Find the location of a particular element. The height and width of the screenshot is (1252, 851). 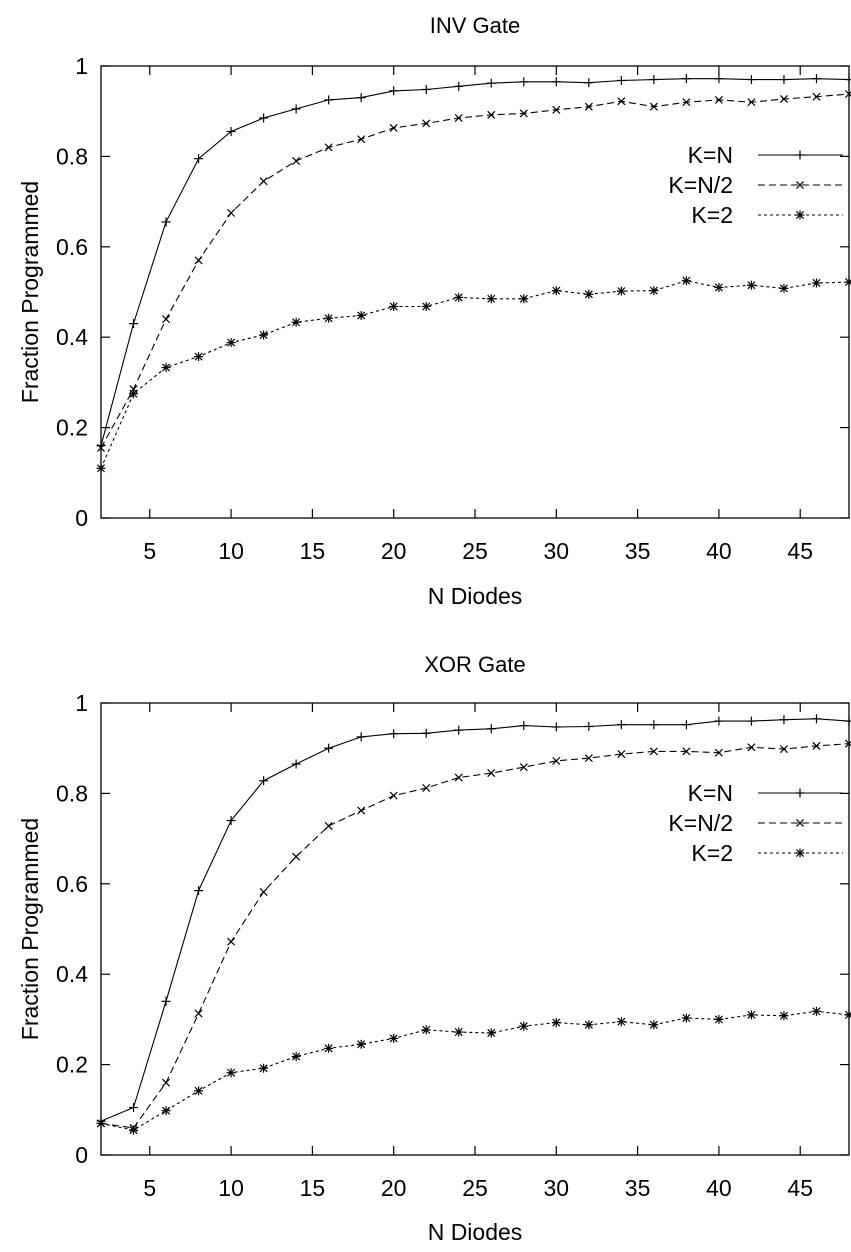

legend-label: K=2 is located at coordinates (712, 215).